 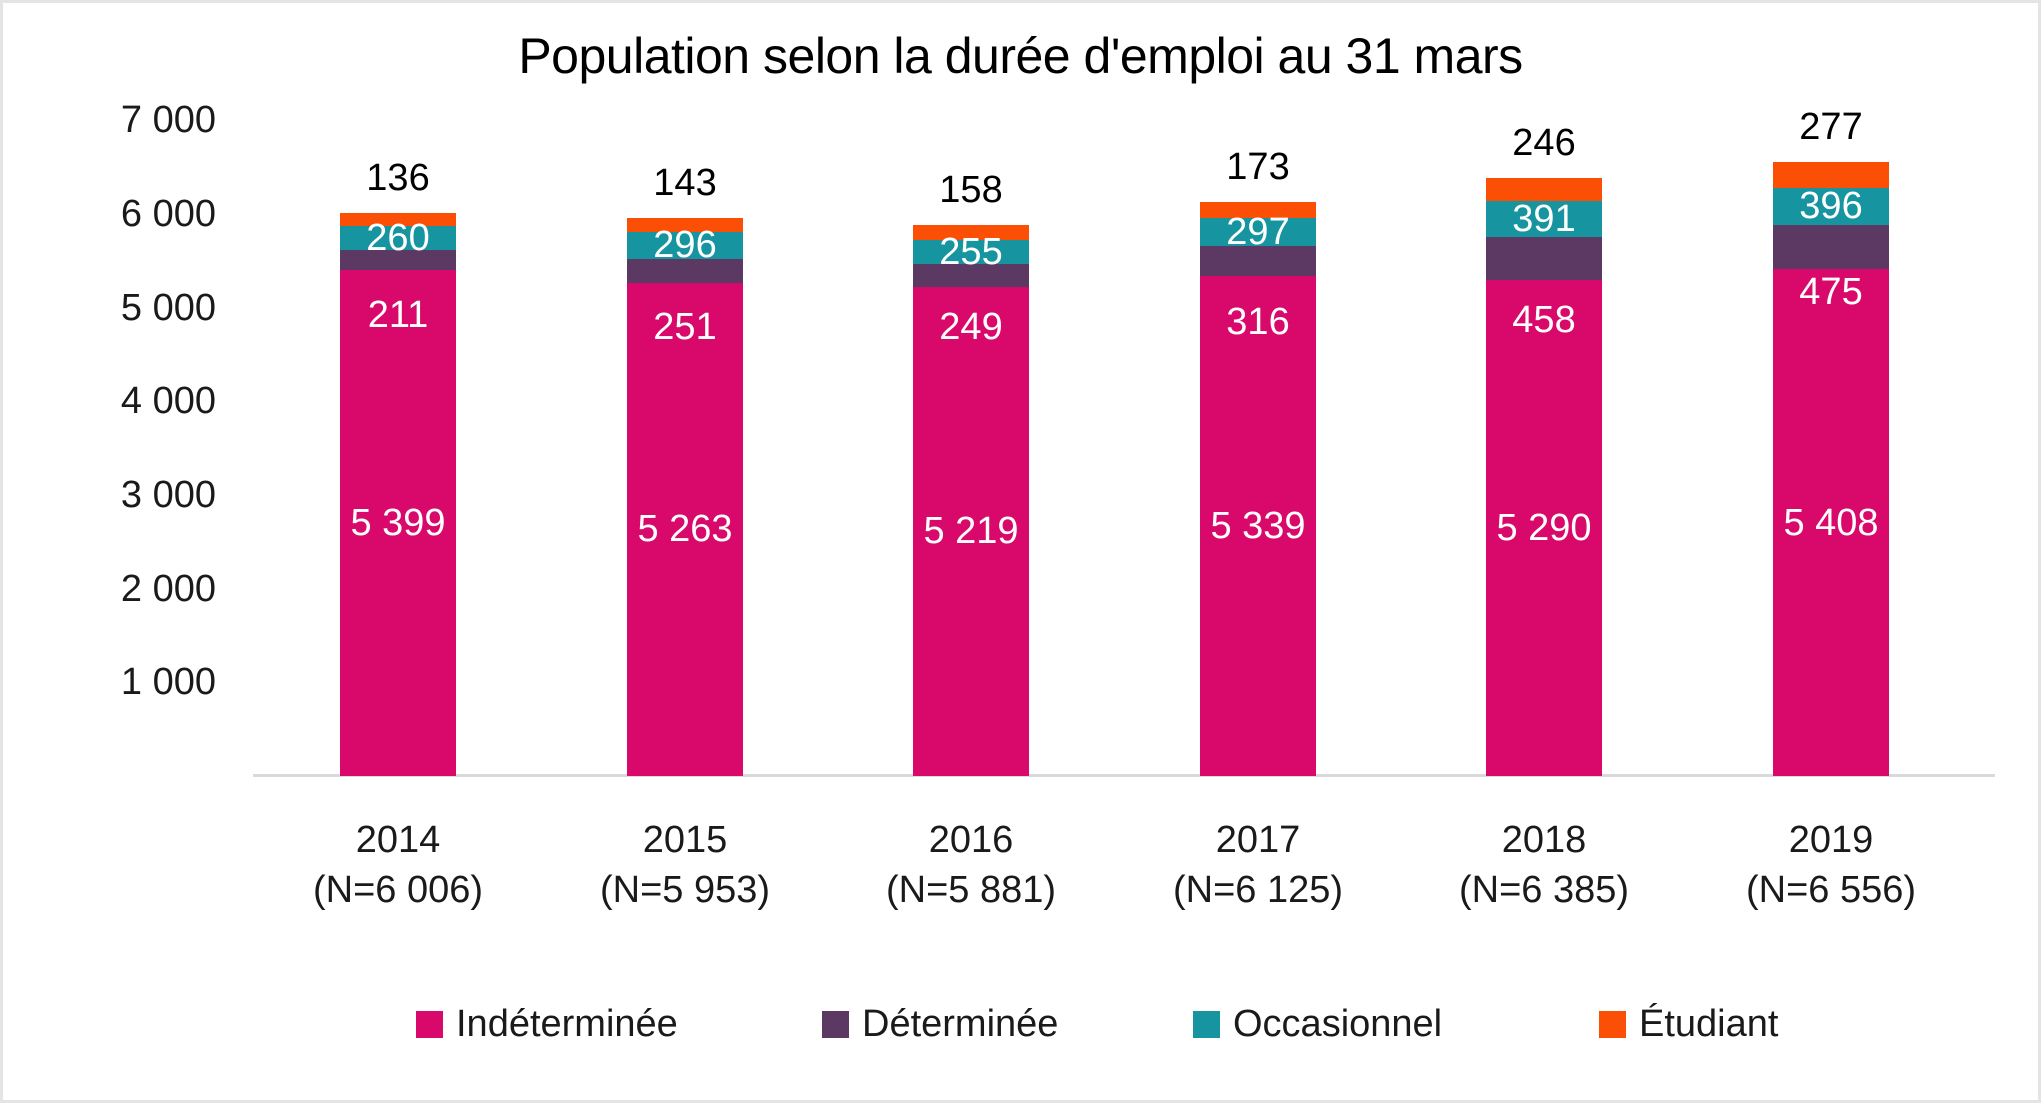 What do you see at coordinates (168, 682) in the screenshot?
I see `y-axis-tick-label: 1 000` at bounding box center [168, 682].